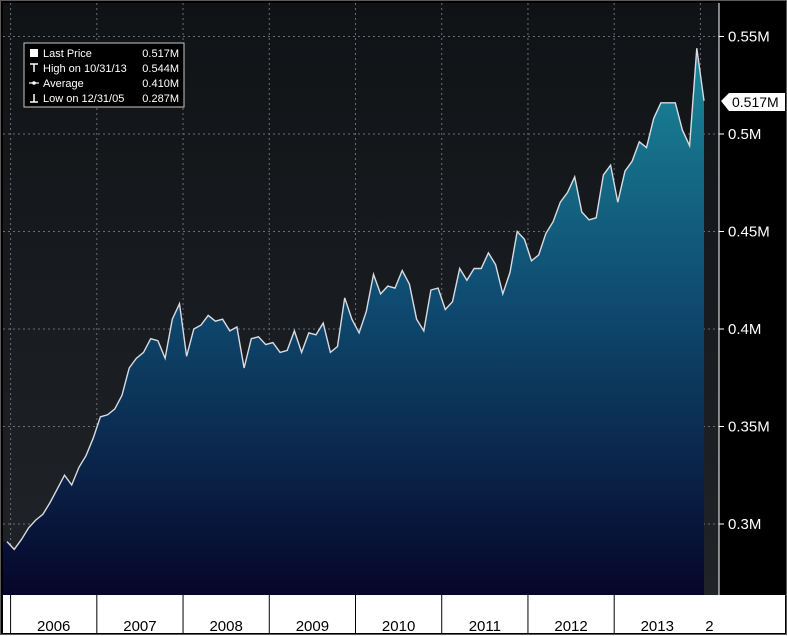  I want to click on high-marker-icon, so click(34, 67).